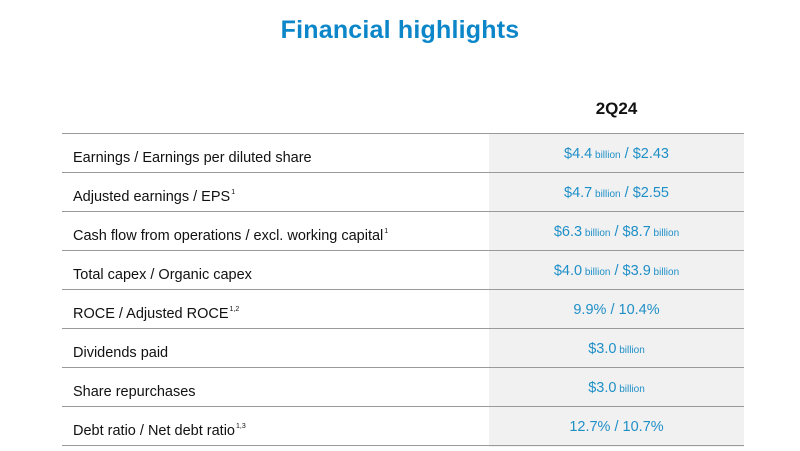 This screenshot has width=800, height=451. Describe the element at coordinates (616, 108) in the screenshot. I see `column-header-period: 2Q24` at that location.